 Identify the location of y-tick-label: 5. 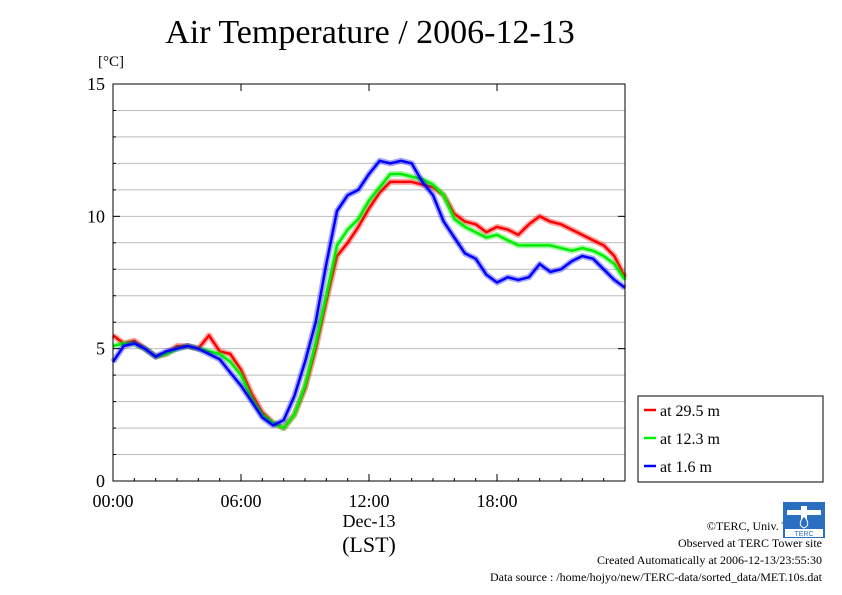
(100, 349).